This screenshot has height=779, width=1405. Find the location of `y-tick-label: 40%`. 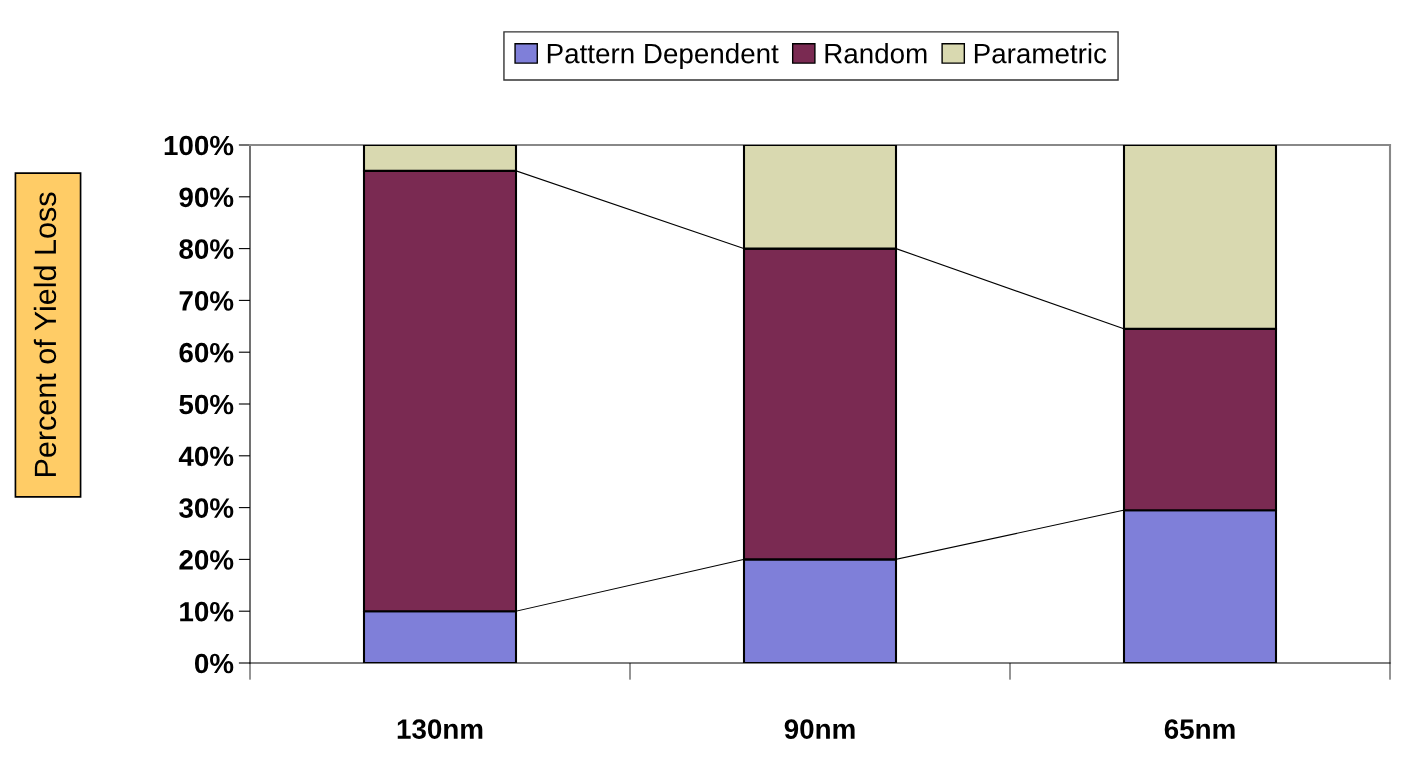

y-tick-label: 40% is located at coordinates (206, 456).